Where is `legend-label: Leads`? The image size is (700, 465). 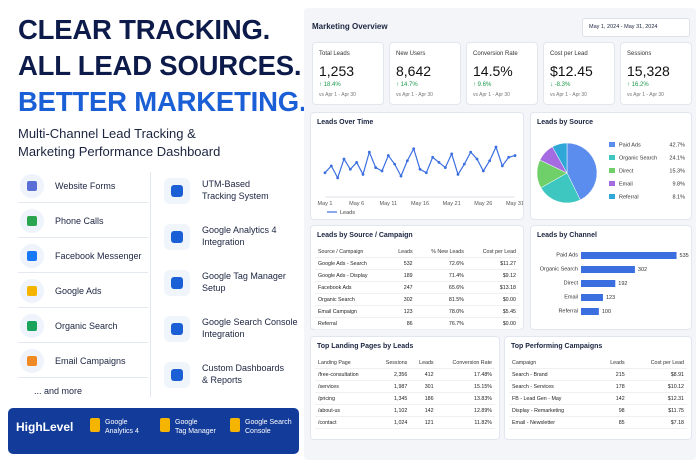
legend-label: Leads is located at coordinates (347, 213).